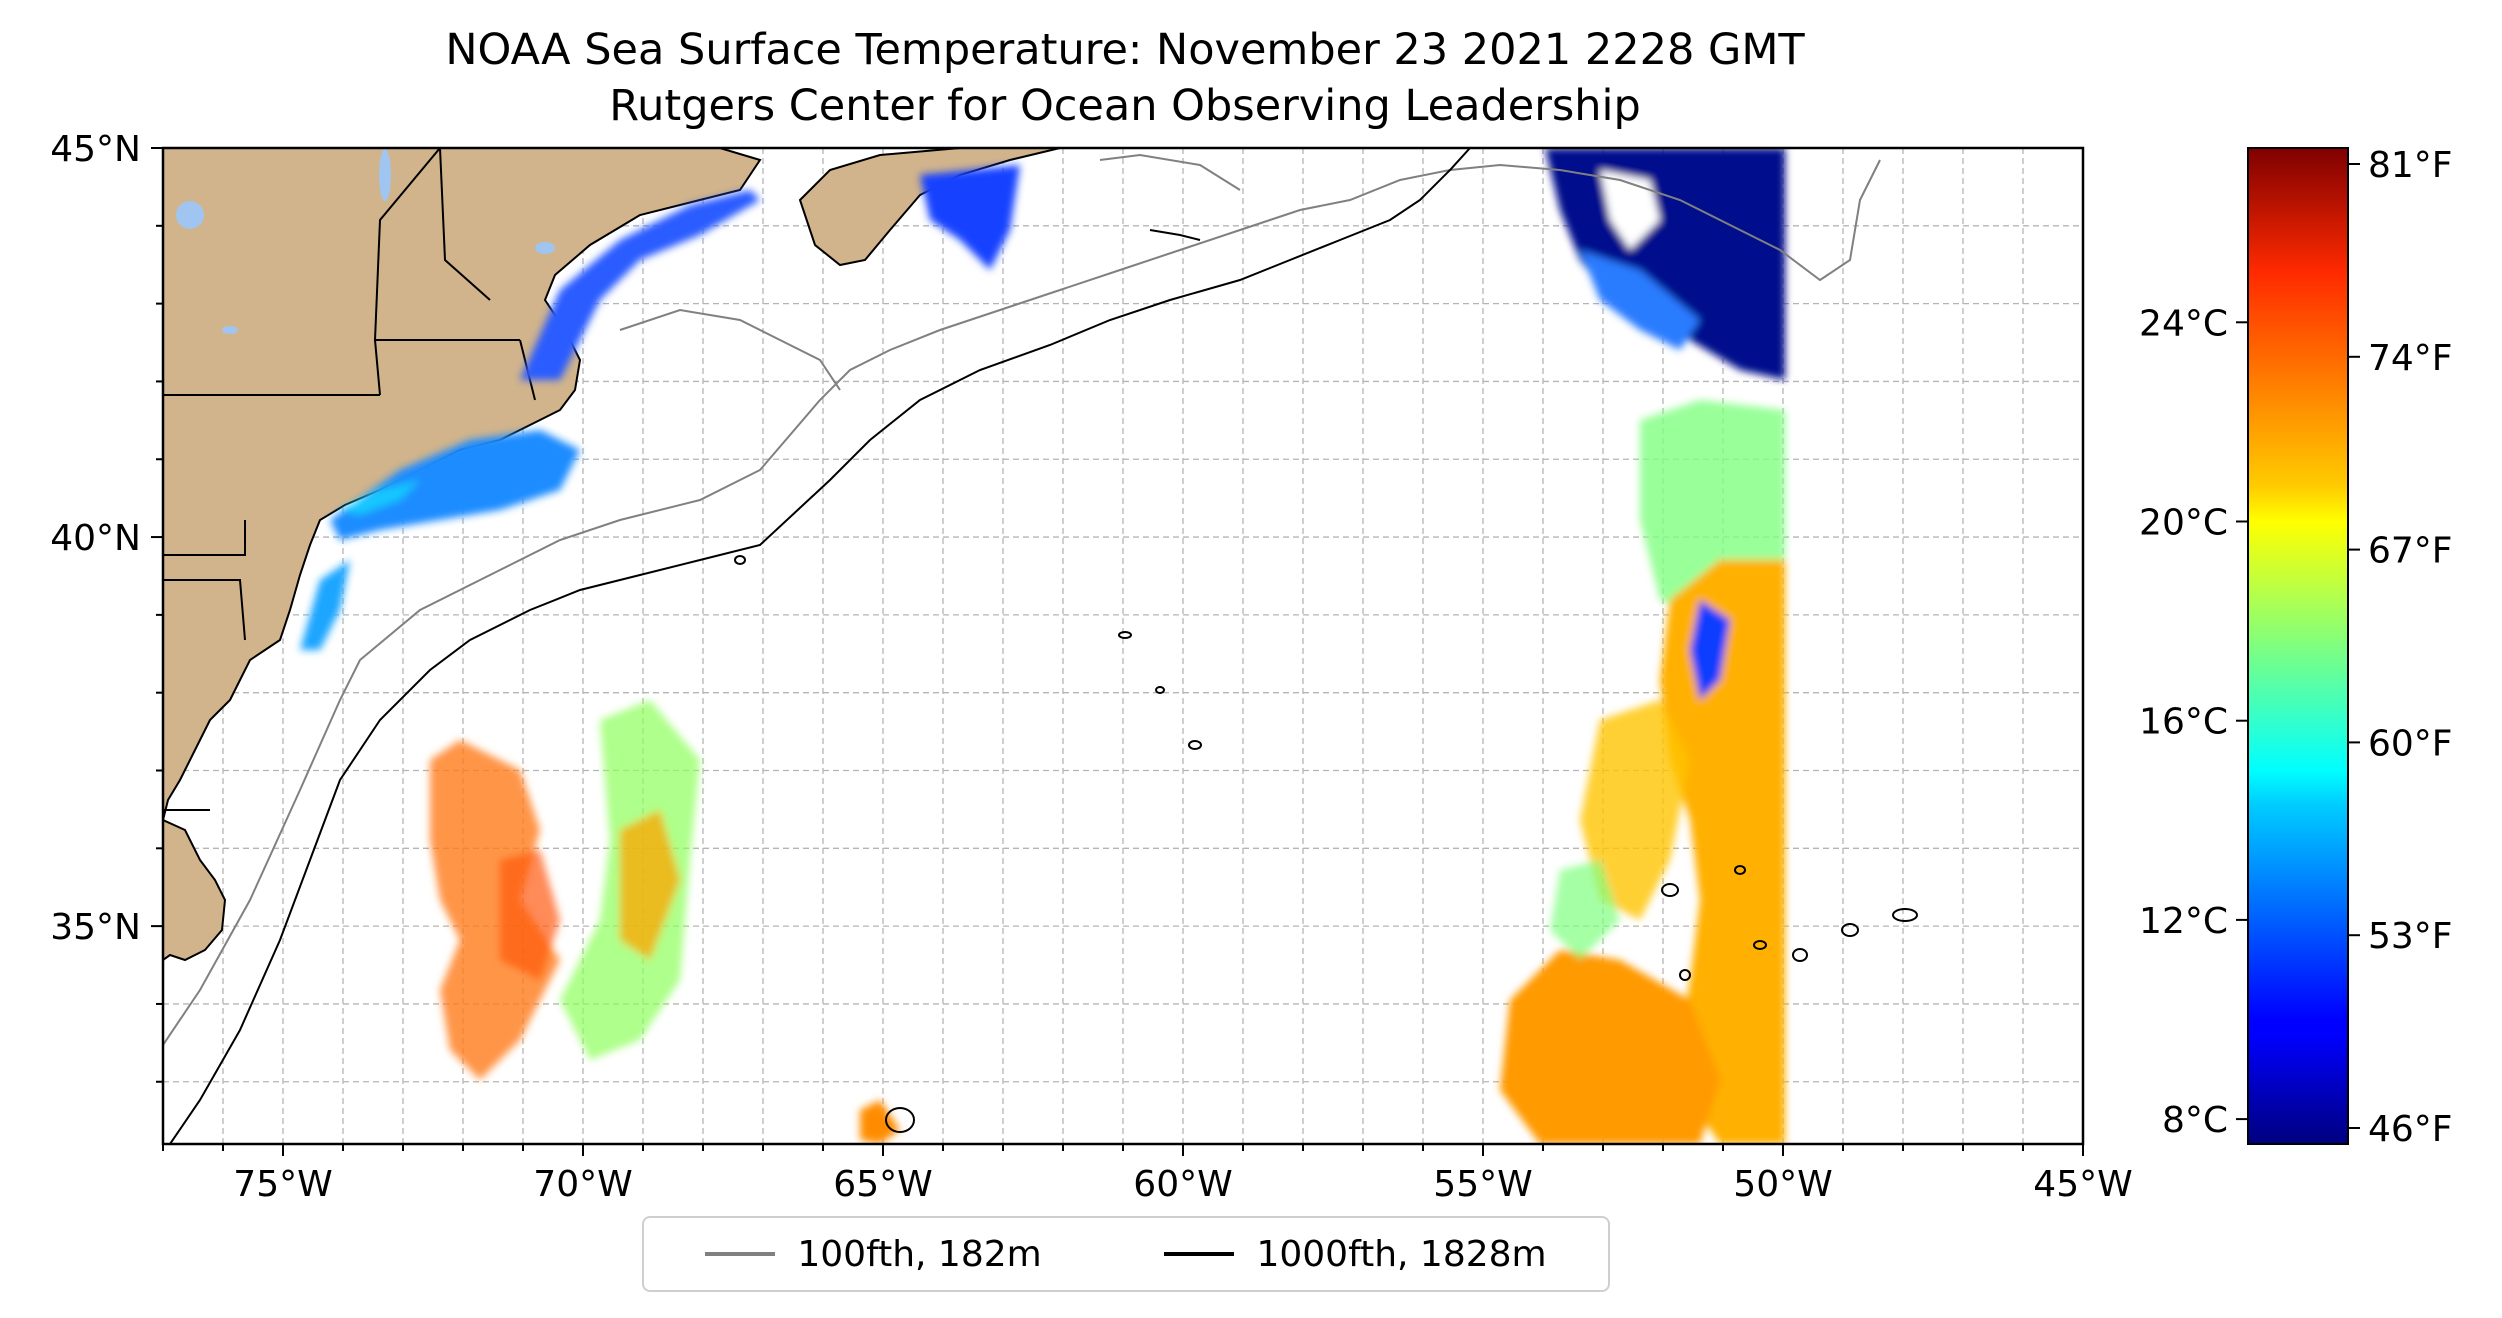 The width and height of the screenshot is (2502, 1318). What do you see at coordinates (882, 1184) in the screenshot?
I see `lon-tick-label: 65°W` at bounding box center [882, 1184].